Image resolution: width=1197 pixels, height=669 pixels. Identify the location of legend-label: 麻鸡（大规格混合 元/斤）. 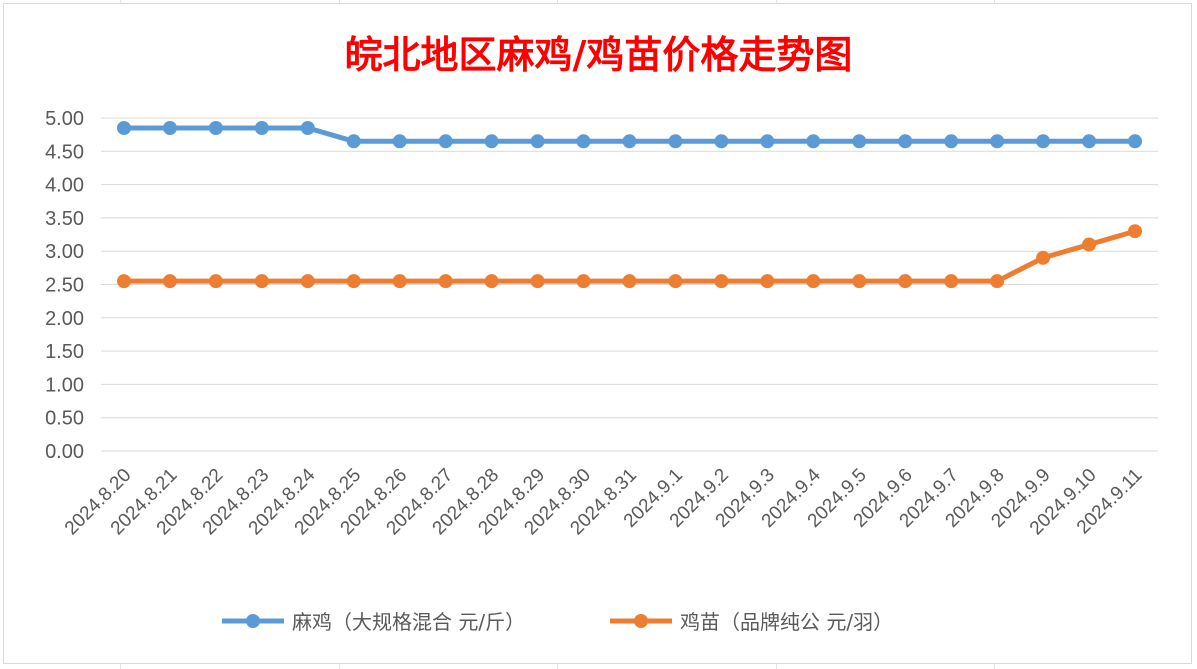
(408, 622).